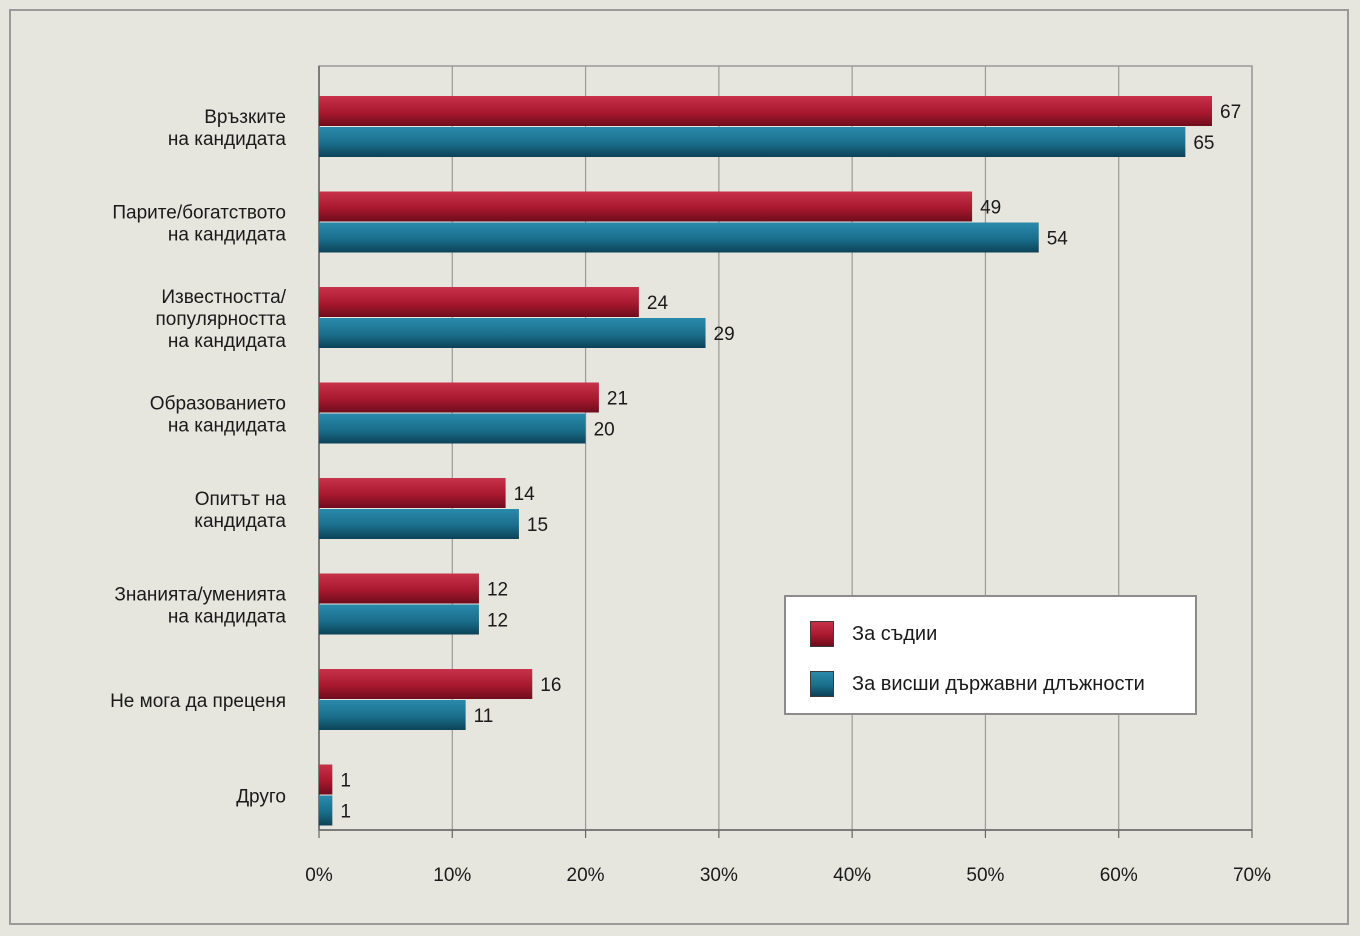 This screenshot has width=1360, height=936. What do you see at coordinates (852, 875) in the screenshot?
I see `x-tick-label: 40%` at bounding box center [852, 875].